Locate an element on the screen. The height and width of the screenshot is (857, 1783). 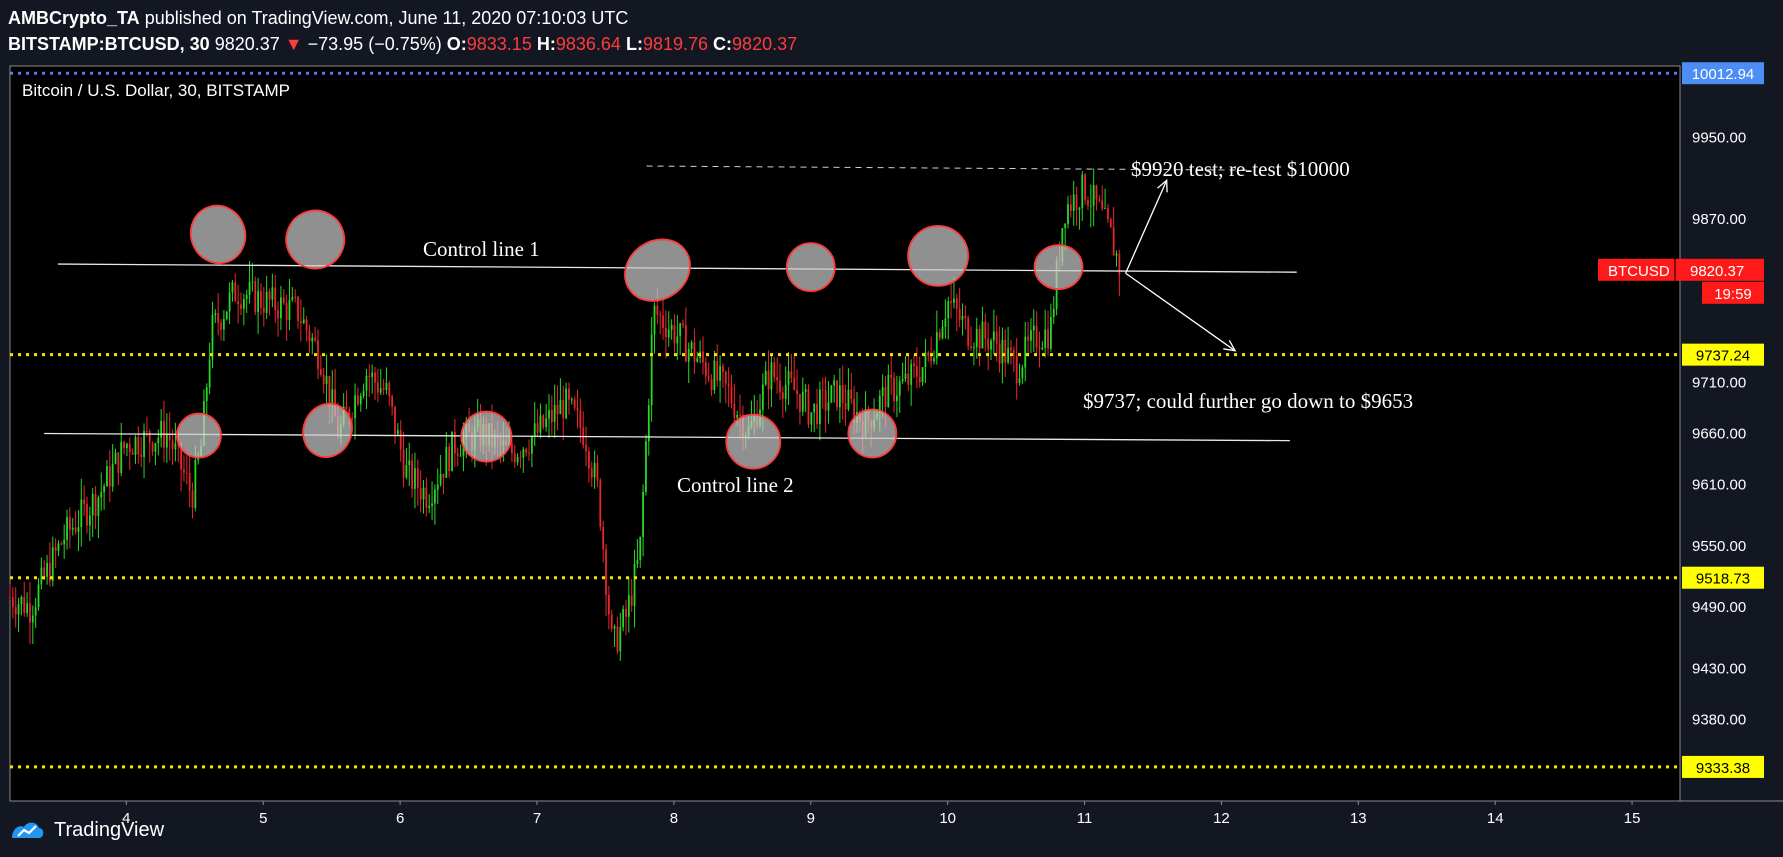
arrow-head-icon is located at coordinates (1162, 185).